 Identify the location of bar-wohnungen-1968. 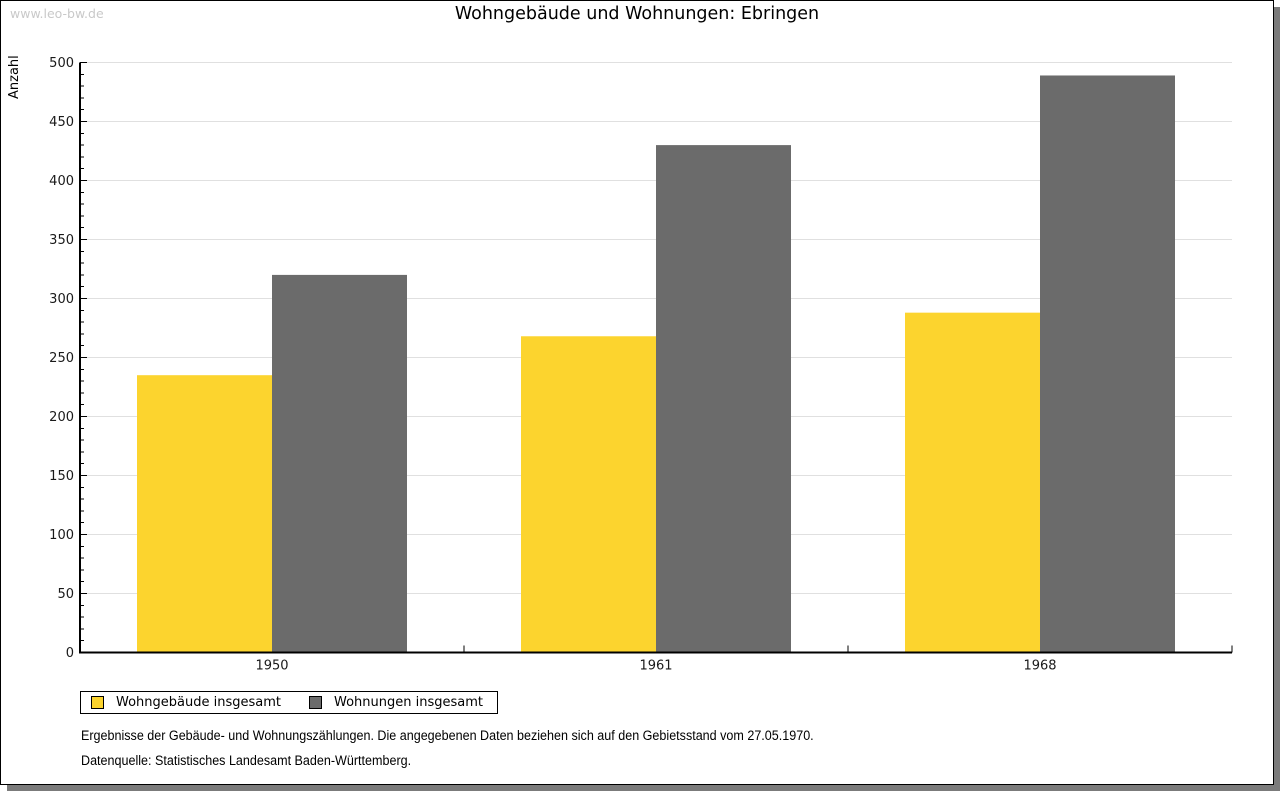
(1107, 364).